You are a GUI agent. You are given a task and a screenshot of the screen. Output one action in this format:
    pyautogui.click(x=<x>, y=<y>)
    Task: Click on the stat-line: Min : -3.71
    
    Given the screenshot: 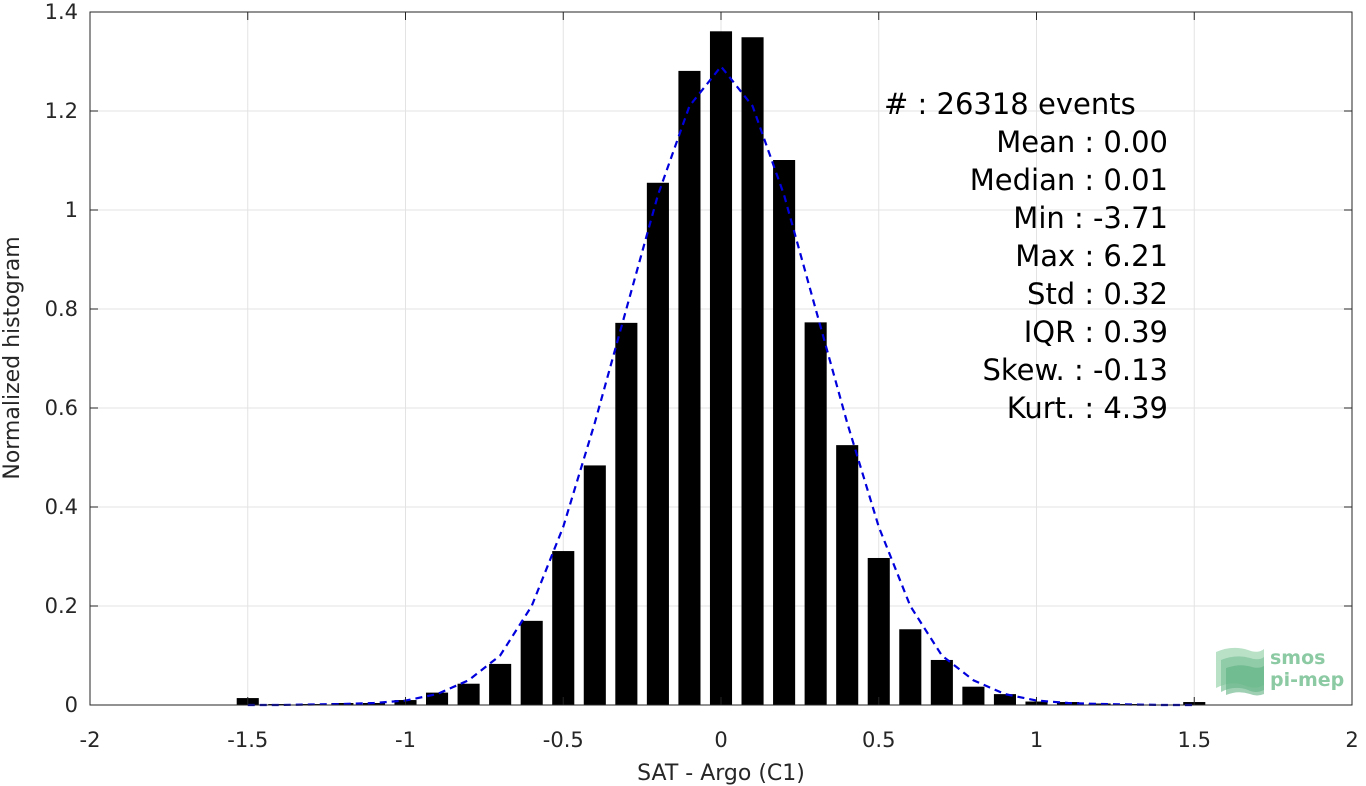 What is the action you would take?
    pyautogui.click(x=1090, y=218)
    